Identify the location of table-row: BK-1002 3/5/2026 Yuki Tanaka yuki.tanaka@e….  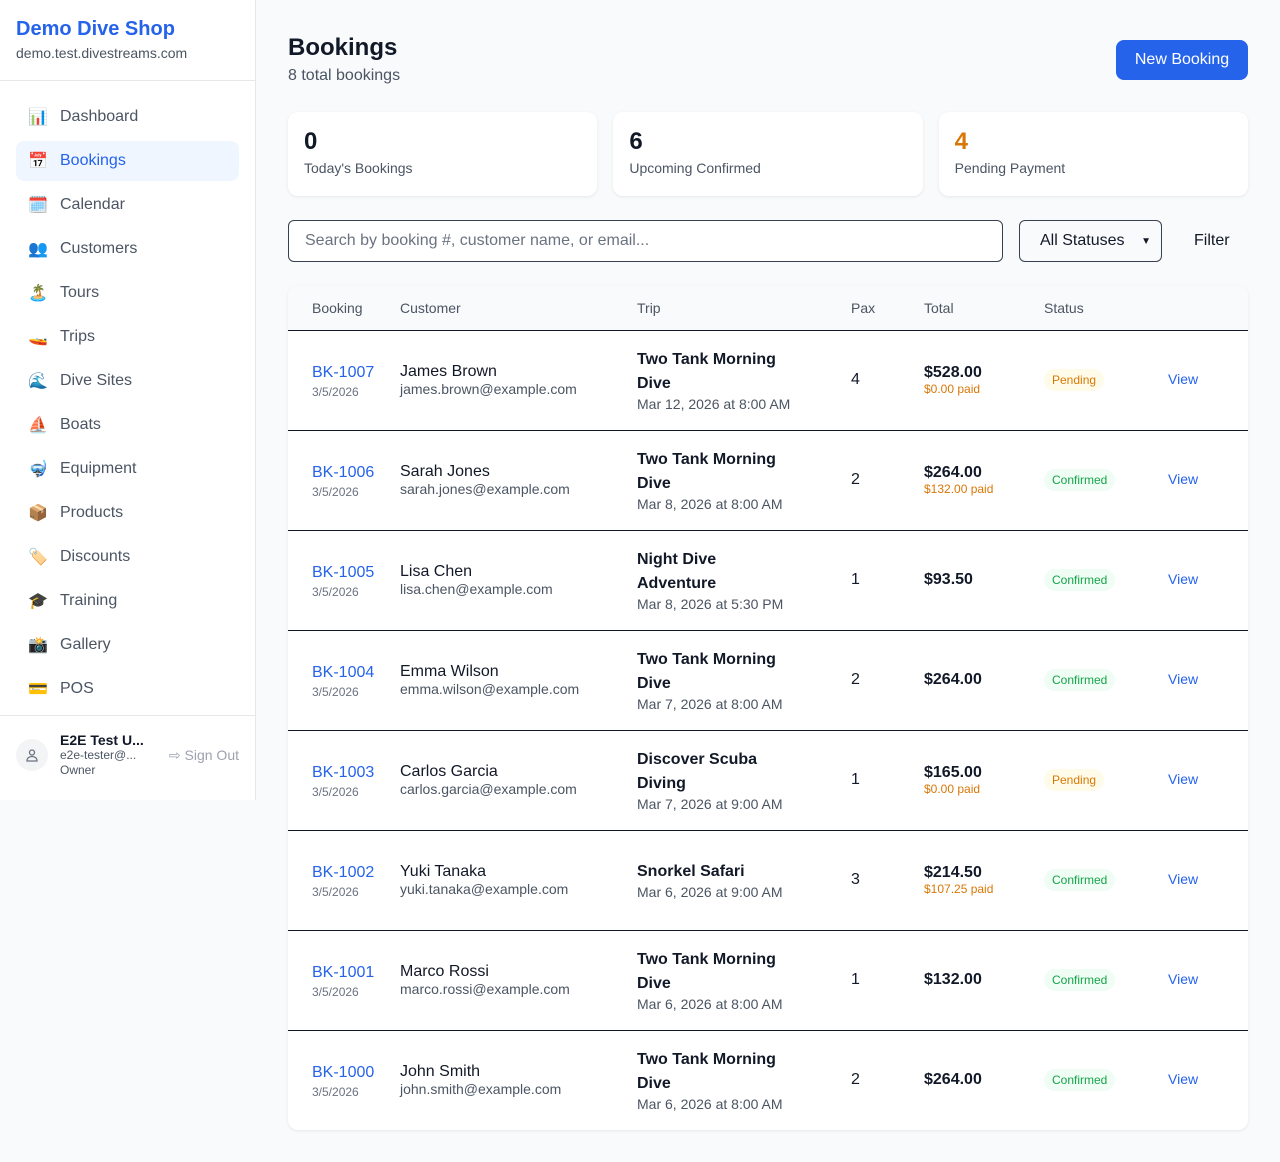
(768, 880).